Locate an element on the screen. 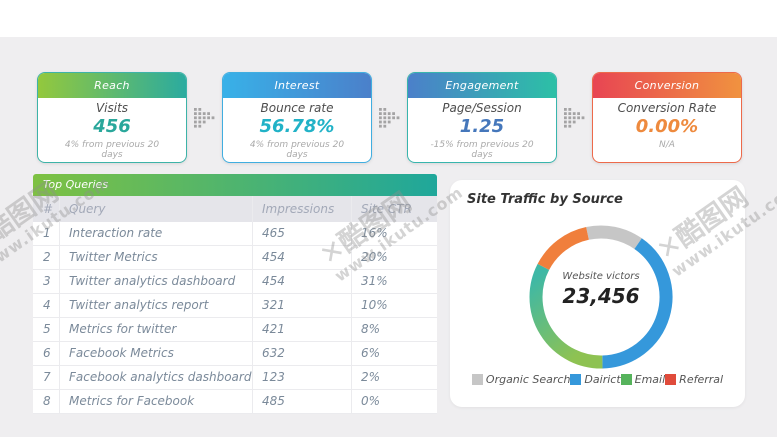  donut-chart: Website victors 23,456 is located at coordinates (601, 297).